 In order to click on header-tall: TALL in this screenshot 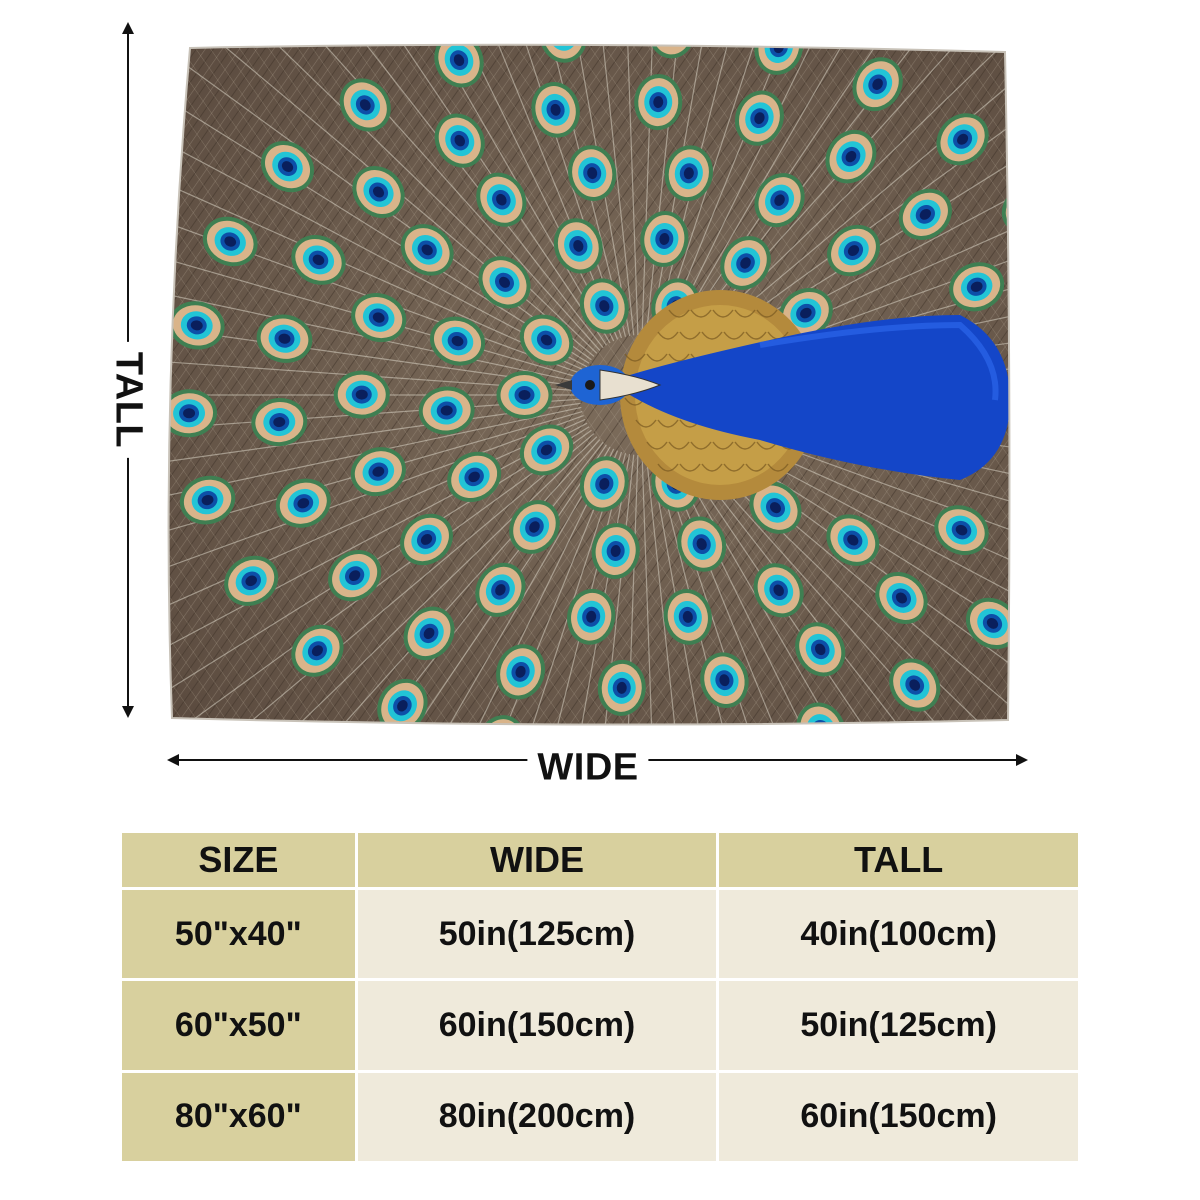, I will do `click(898, 860)`.